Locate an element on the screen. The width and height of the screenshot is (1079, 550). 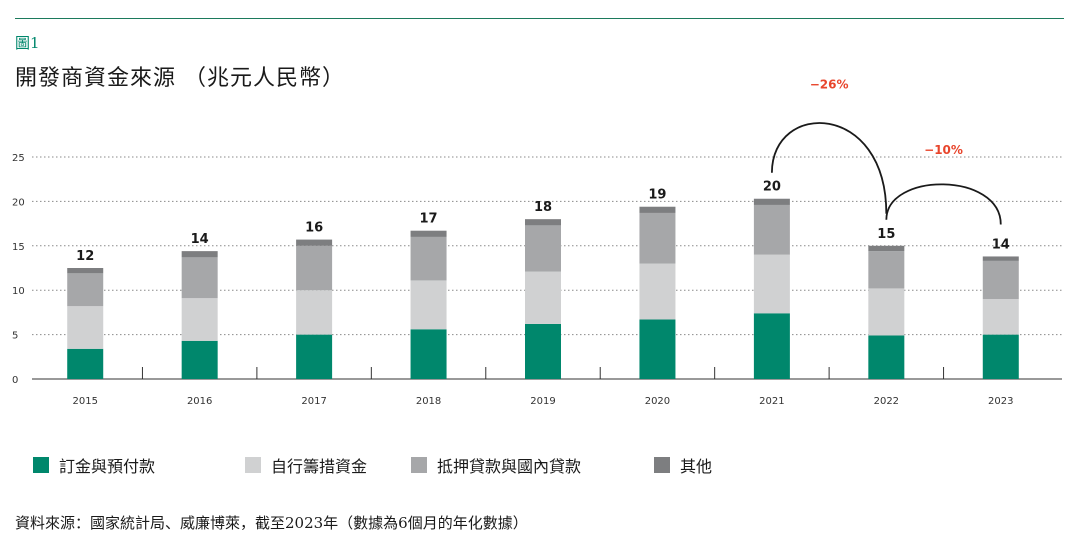
legend-label-loans: 抵押貸款與國內貸款 is located at coordinates (509, 466).